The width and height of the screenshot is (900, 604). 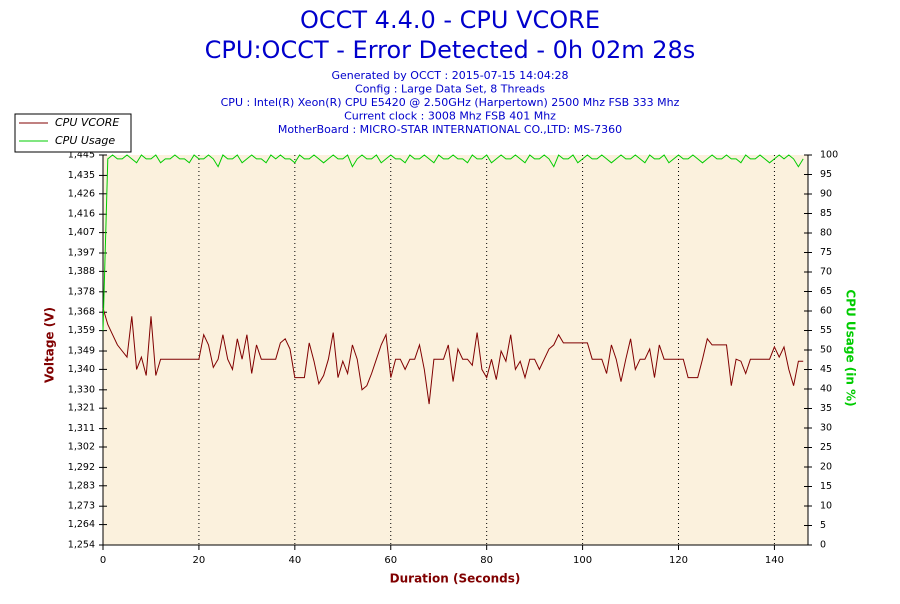 I want to click on y2-tick-label: 85, so click(x=826, y=213).